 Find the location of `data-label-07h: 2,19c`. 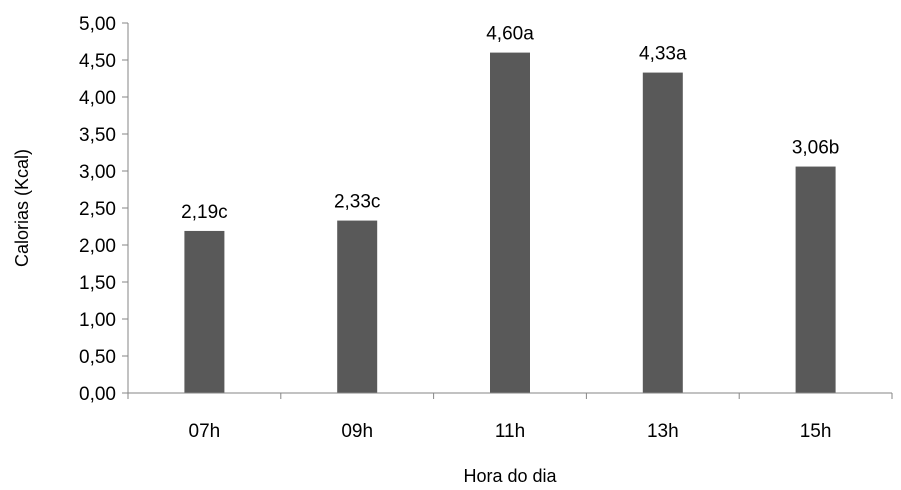

data-label-07h: 2,19c is located at coordinates (204, 212).